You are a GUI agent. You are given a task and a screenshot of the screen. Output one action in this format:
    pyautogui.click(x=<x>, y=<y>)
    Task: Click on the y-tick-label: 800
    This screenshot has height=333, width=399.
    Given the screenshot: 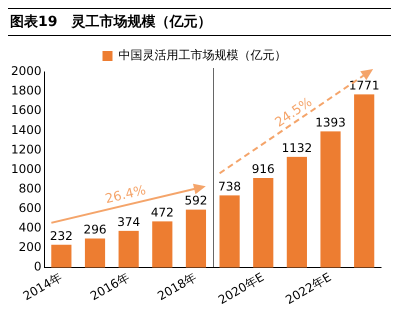 What is the action you would take?
    pyautogui.click(x=30, y=188)
    